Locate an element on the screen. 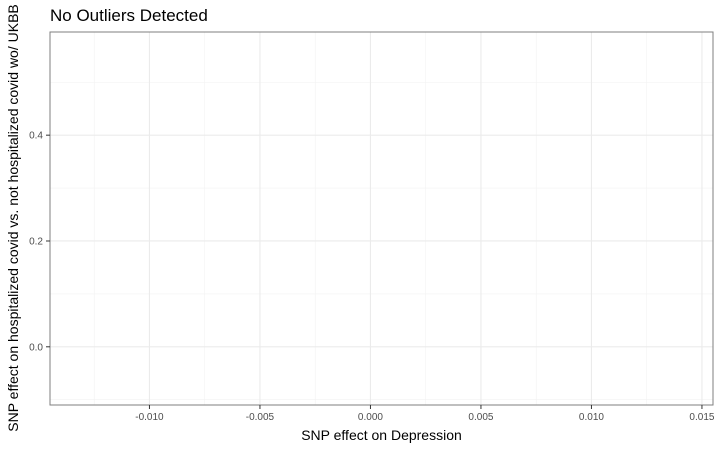 This screenshot has height=451, width=720. x-tick-label: -0.010 is located at coordinates (149, 417).